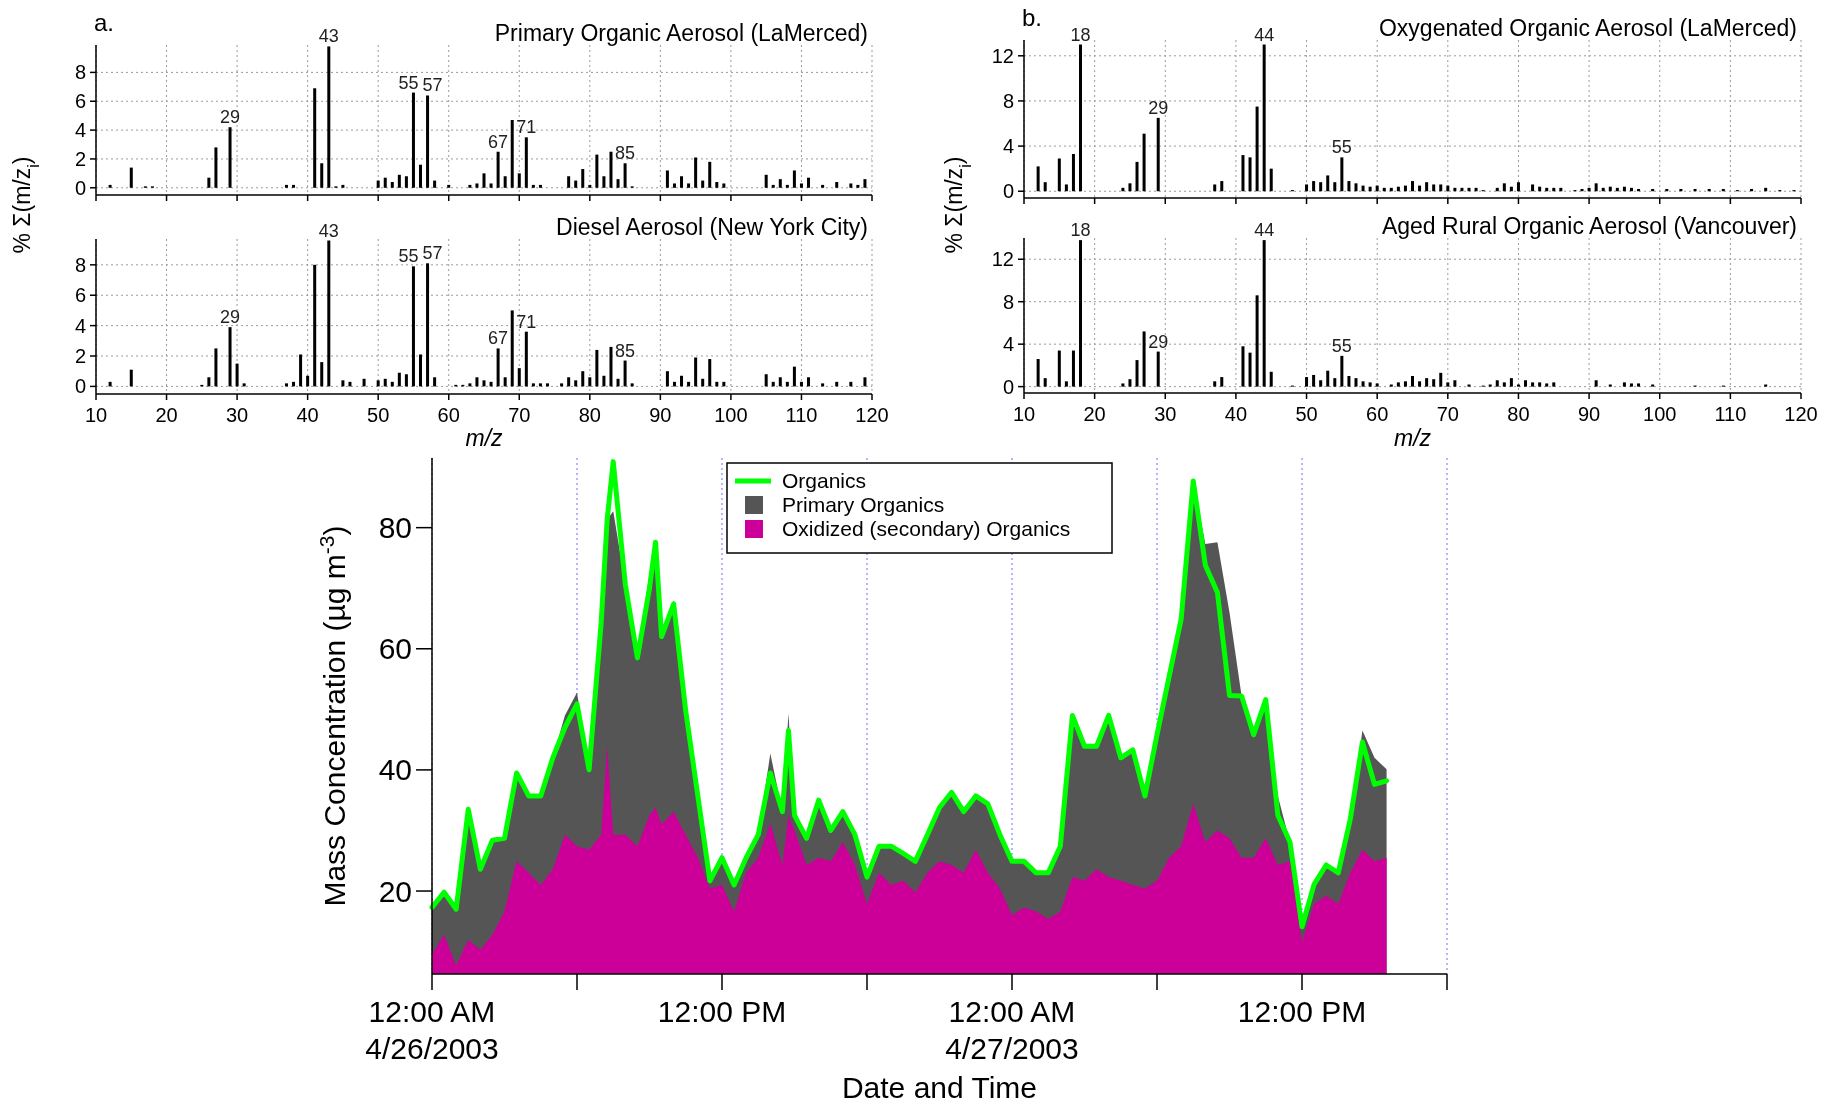 Image resolution: width=1826 pixels, height=1110 pixels. I want to click on annotation: 71, so click(526, 127).